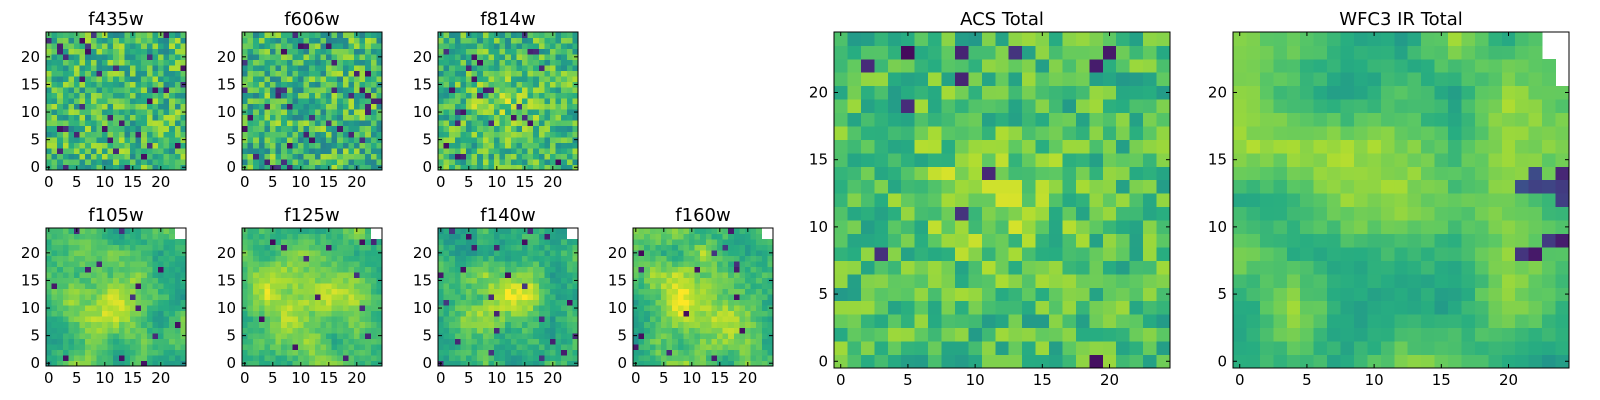  What do you see at coordinates (77, 378) in the screenshot?
I see `x-tick-label: 5` at bounding box center [77, 378].